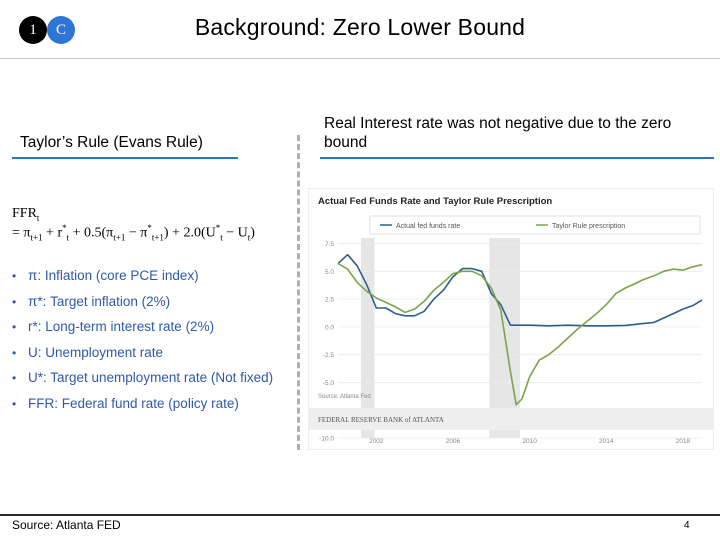 The image size is (720, 540). I want to click on y-tick-label: -2.5, so click(329, 355).